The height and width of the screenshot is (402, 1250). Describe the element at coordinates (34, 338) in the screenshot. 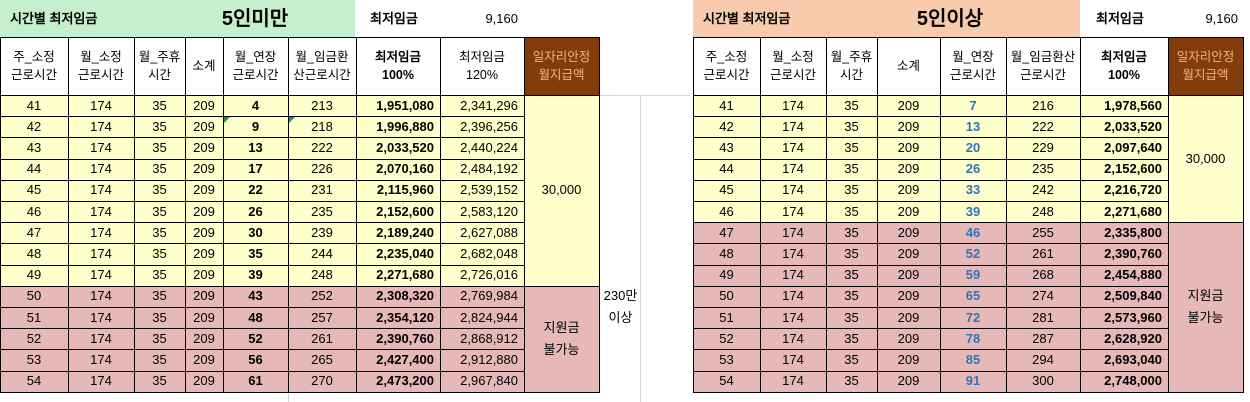

I see `left-cell-r11-c0: 52` at that location.